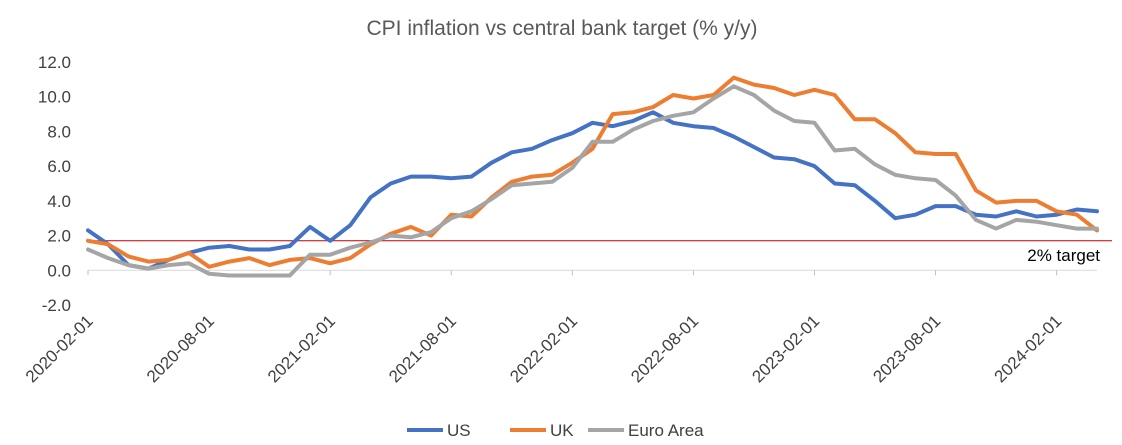  What do you see at coordinates (180, 348) in the screenshot?
I see `x-tick-label: 2020-08-01` at bounding box center [180, 348].